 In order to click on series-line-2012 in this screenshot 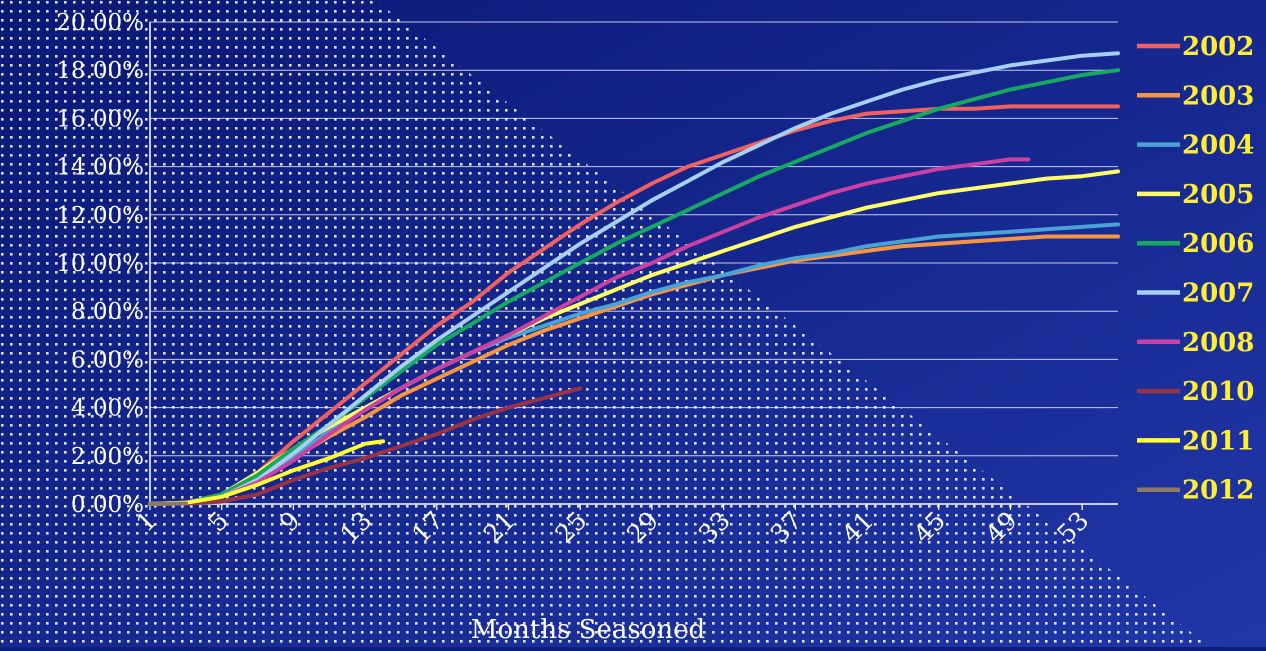, I will do `click(168, 503)`.